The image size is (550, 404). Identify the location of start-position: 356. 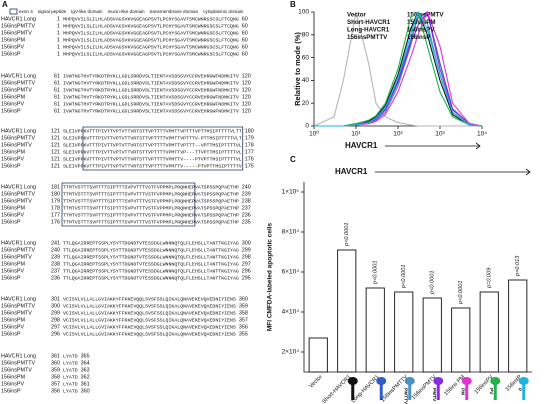
(55, 391).